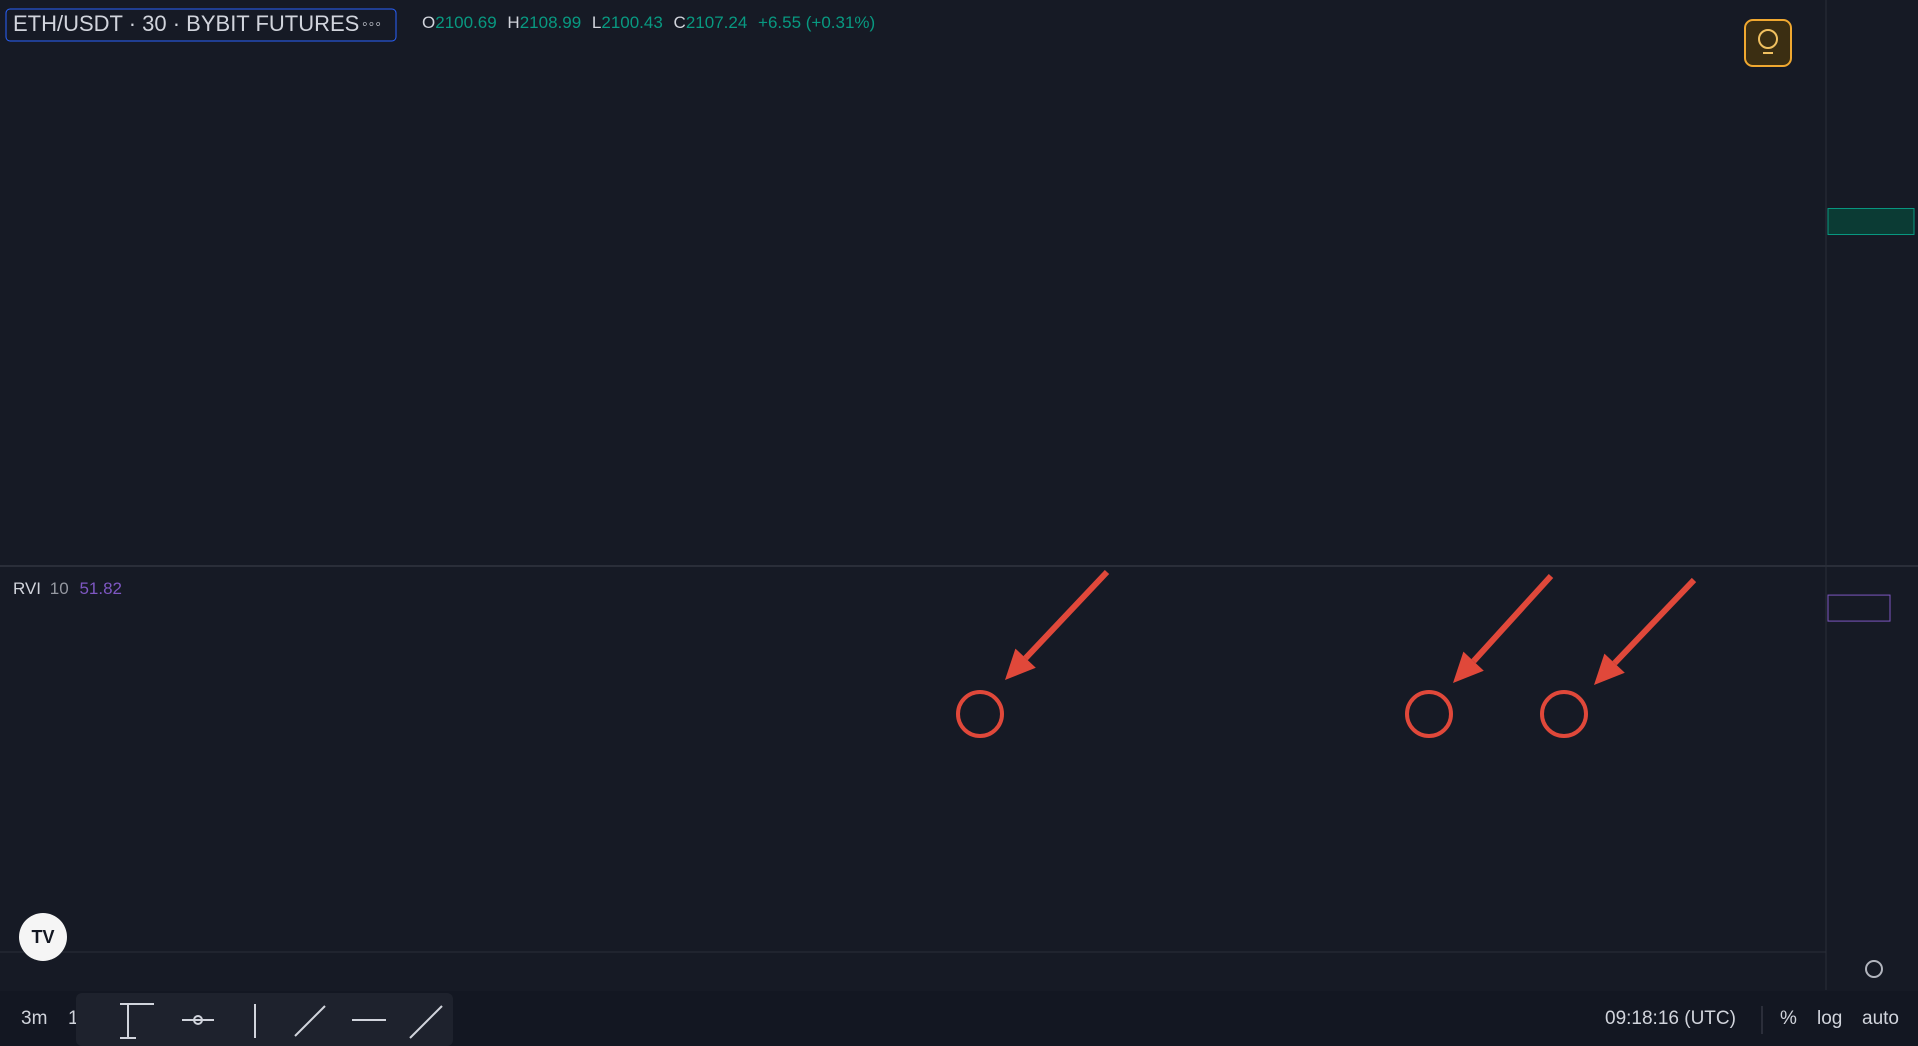 The height and width of the screenshot is (1046, 1918). What do you see at coordinates (1871, 222) in the screenshot?
I see `last-price-box` at bounding box center [1871, 222].